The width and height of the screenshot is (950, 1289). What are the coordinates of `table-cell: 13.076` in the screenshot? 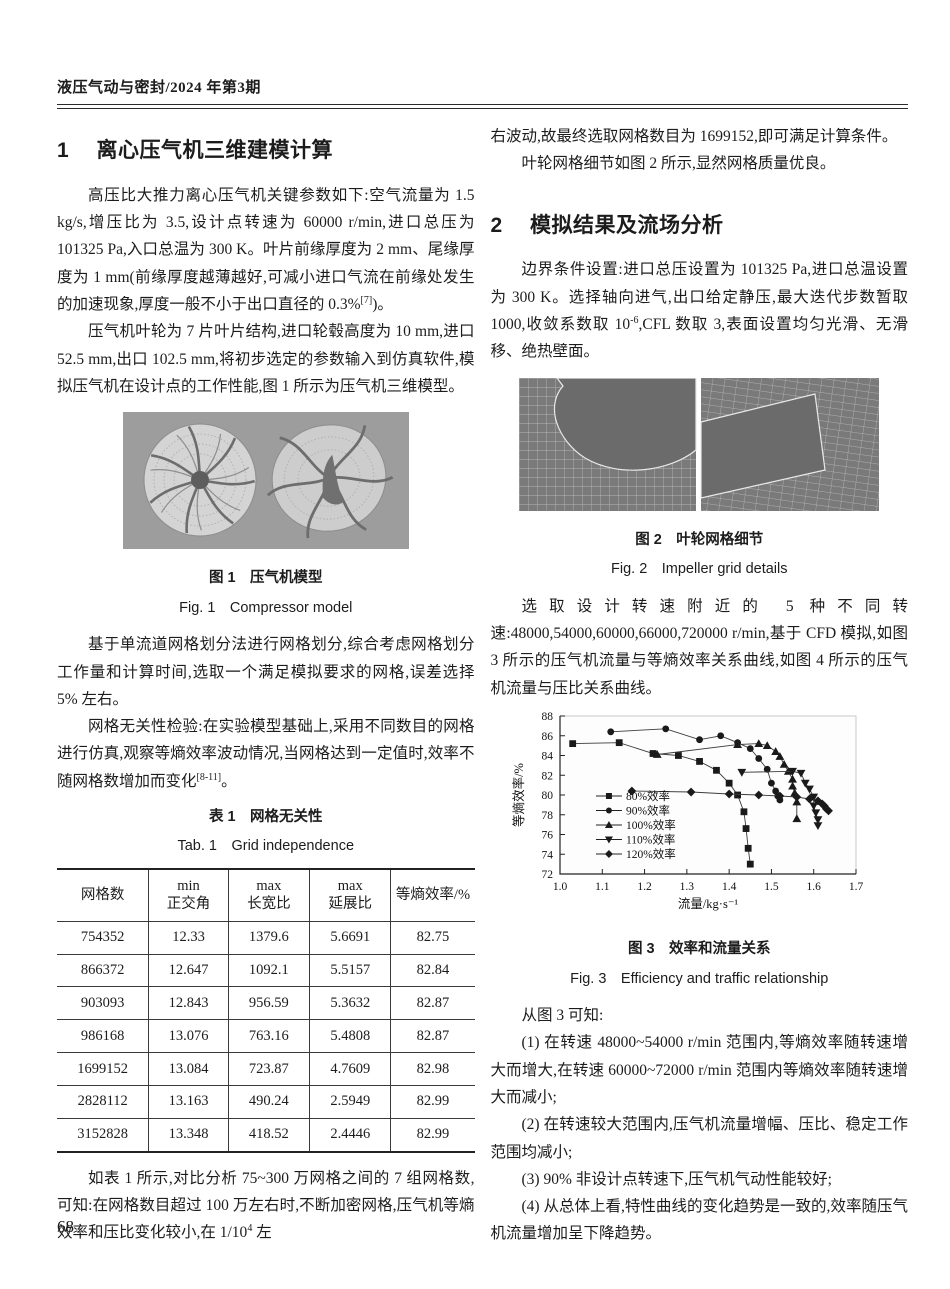 It's located at (188, 1036).